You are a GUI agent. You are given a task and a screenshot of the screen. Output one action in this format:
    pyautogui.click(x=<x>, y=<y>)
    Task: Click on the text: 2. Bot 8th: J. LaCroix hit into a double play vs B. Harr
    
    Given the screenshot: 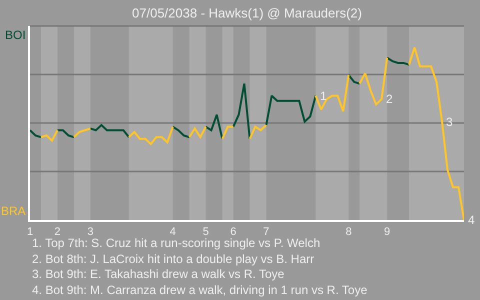 What is the action you would take?
    pyautogui.click(x=173, y=259)
    